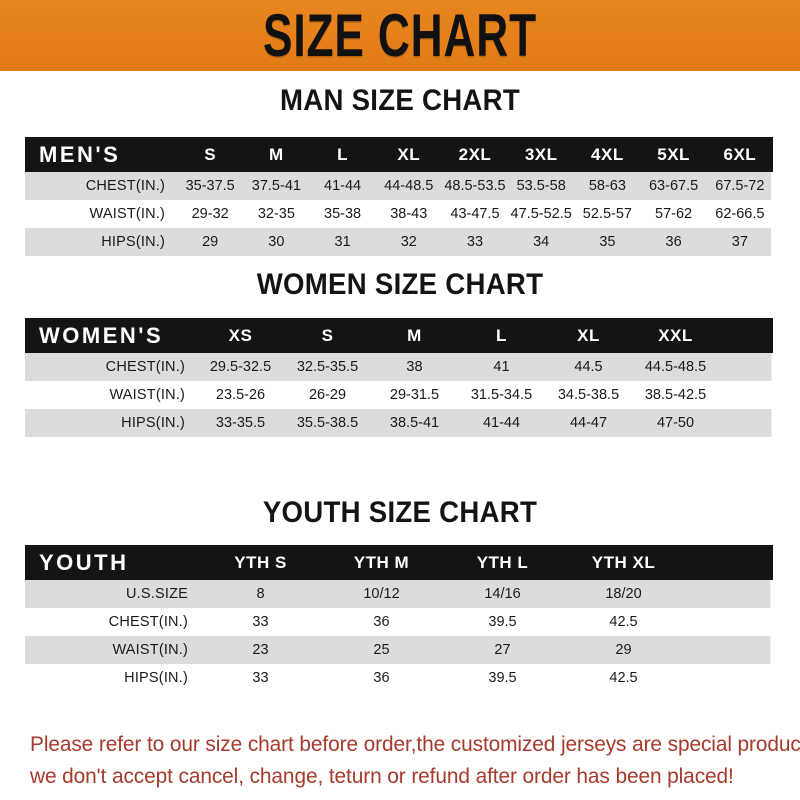 This screenshot has height=800, width=800. I want to click on measurement-value: 63-67.5, so click(673, 186).